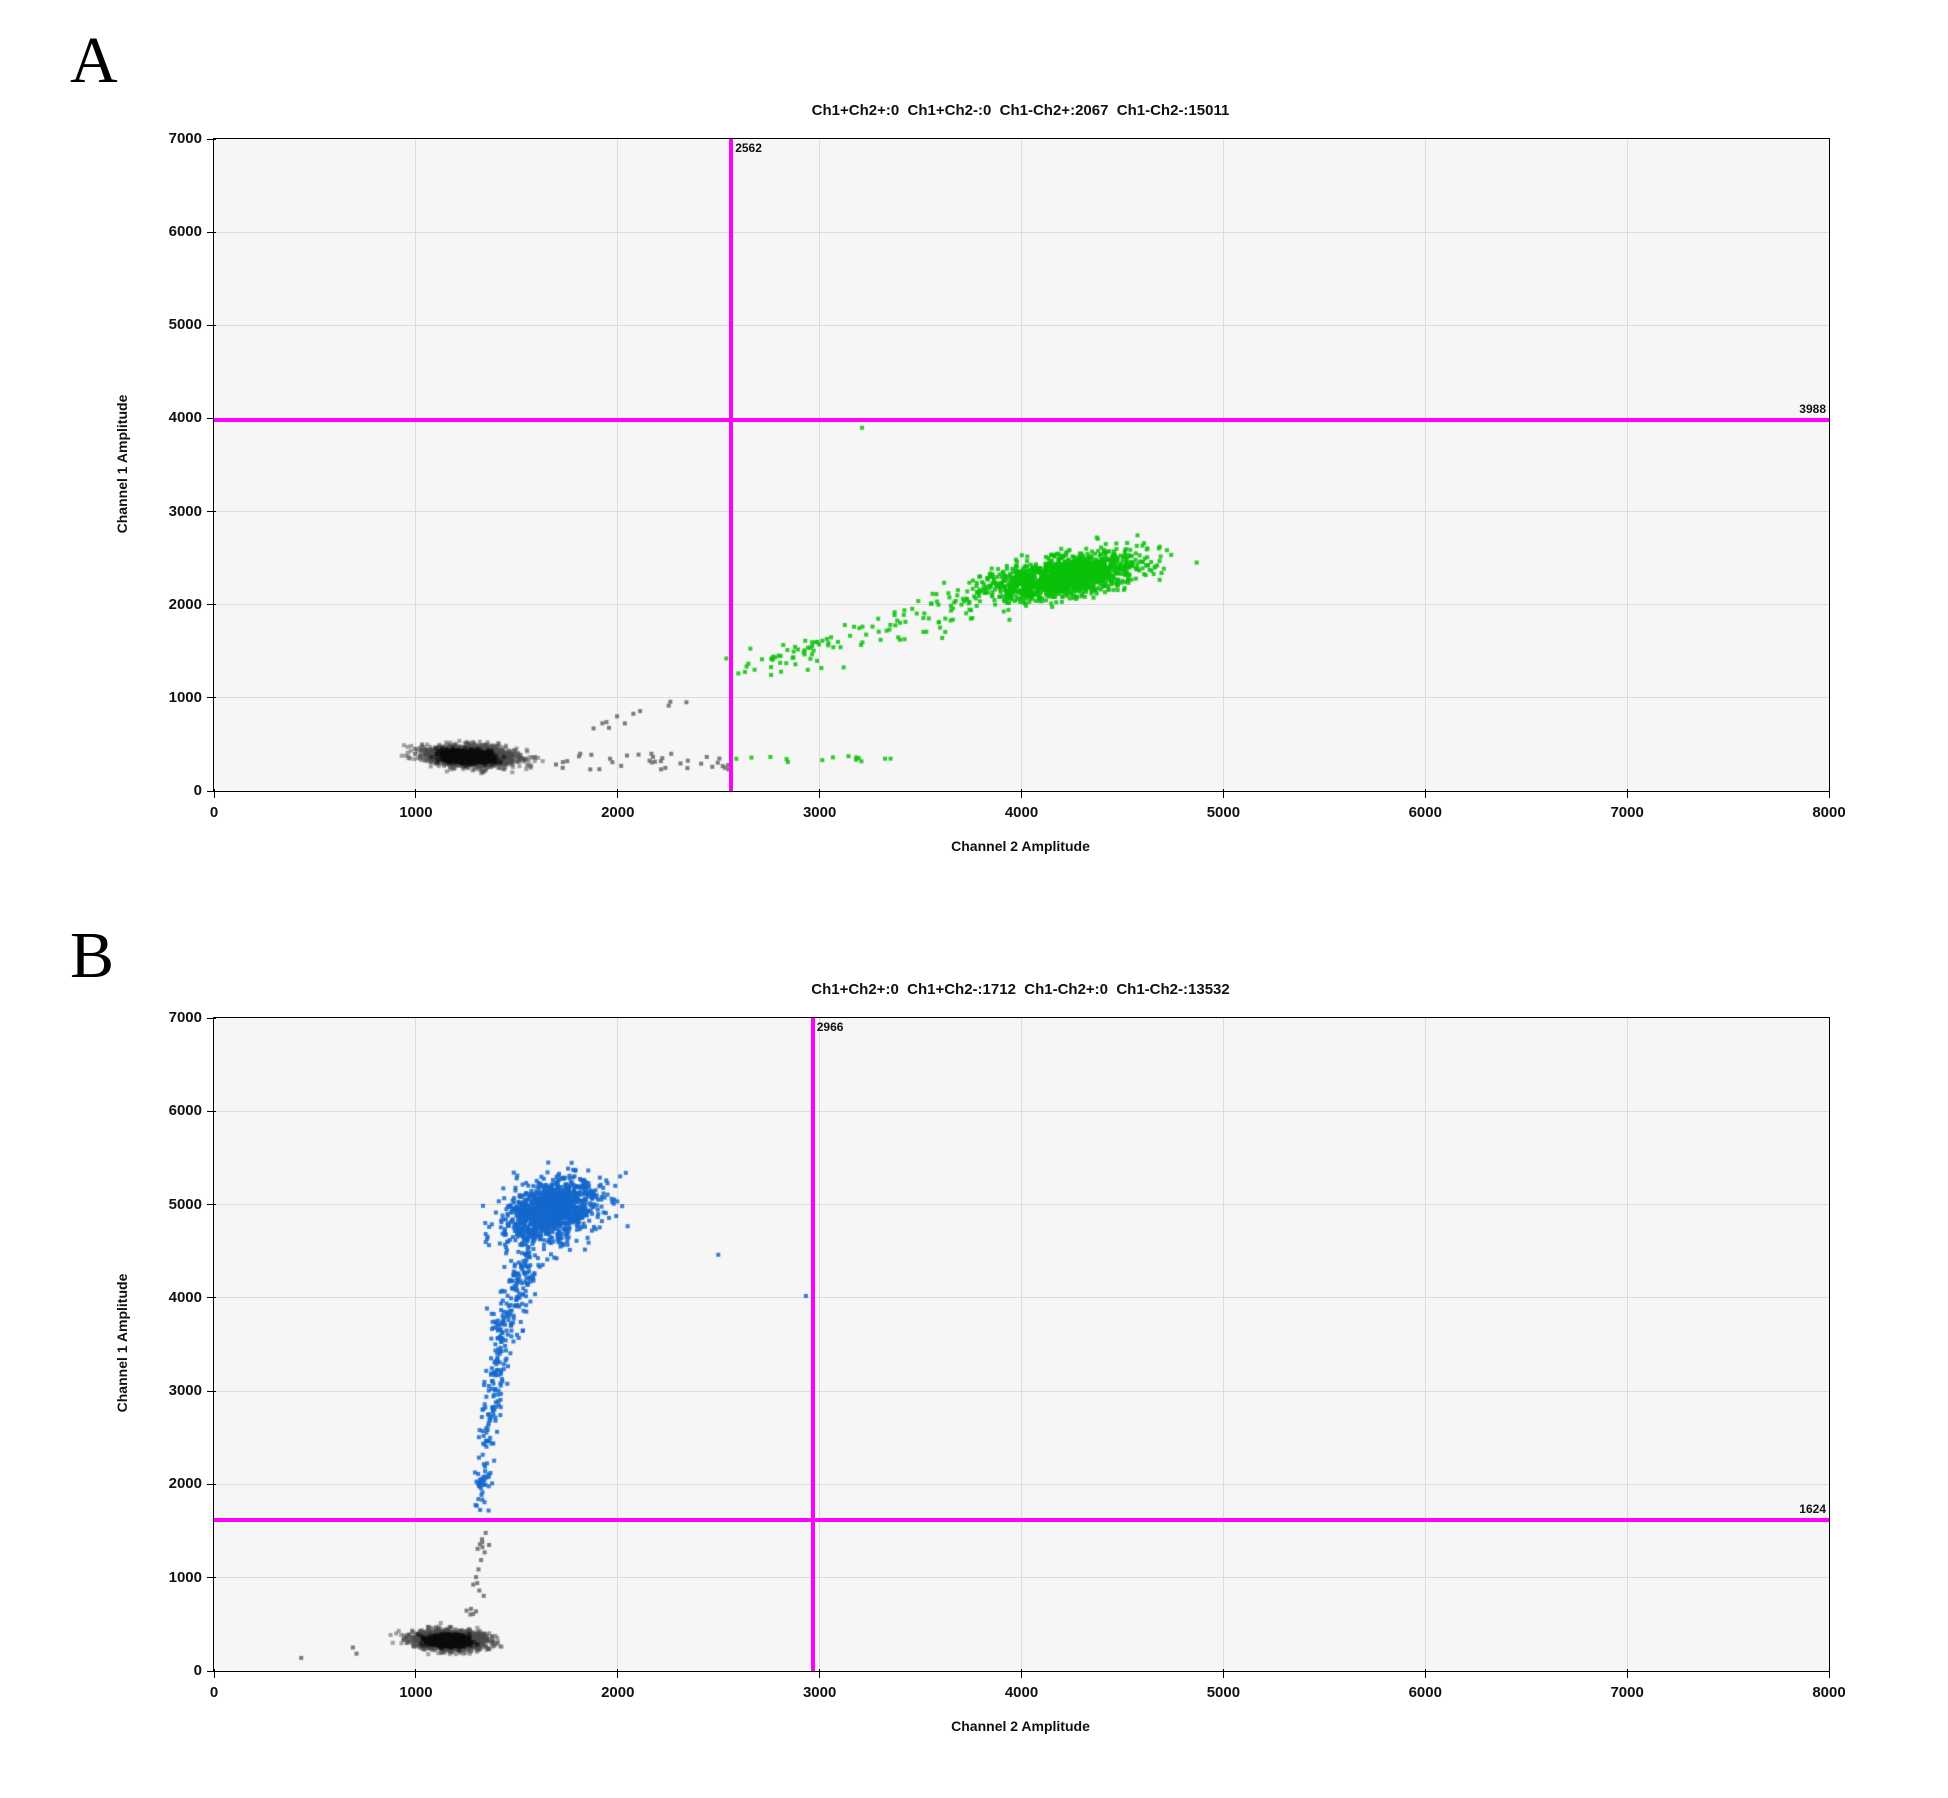  Describe the element at coordinates (92, 955) in the screenshot. I see `panel-b-letter: B` at that location.